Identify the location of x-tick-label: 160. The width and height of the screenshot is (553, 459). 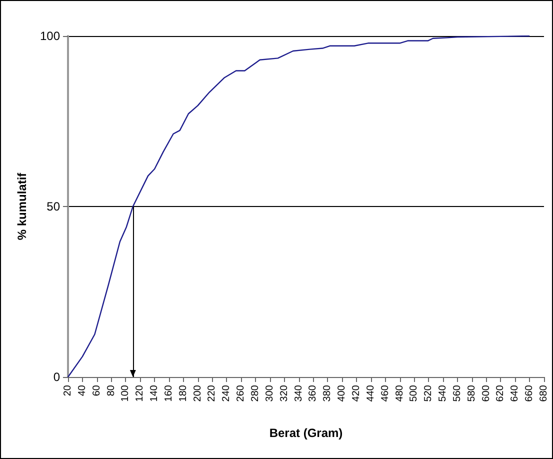
(168, 393).